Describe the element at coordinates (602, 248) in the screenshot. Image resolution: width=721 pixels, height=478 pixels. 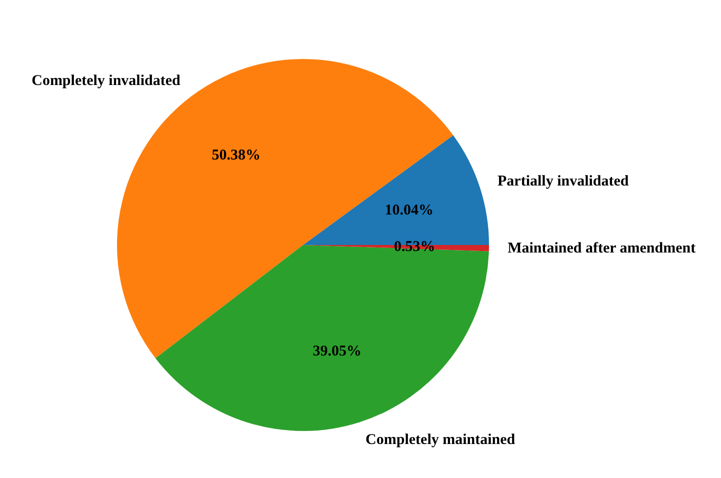
I see `slice-label: Maintained after amendment` at that location.